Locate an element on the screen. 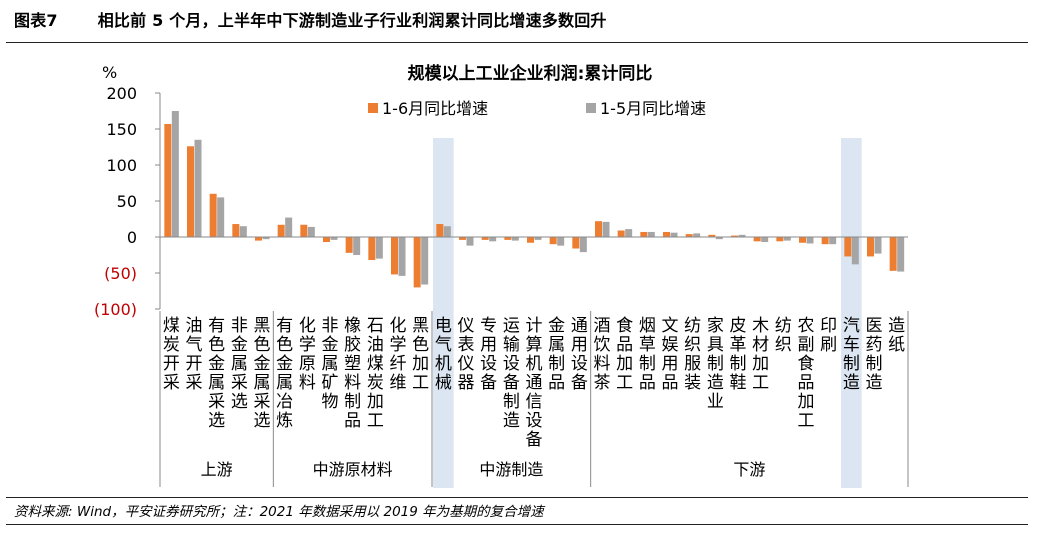  y-tick-label: 100 is located at coordinates (121, 165).